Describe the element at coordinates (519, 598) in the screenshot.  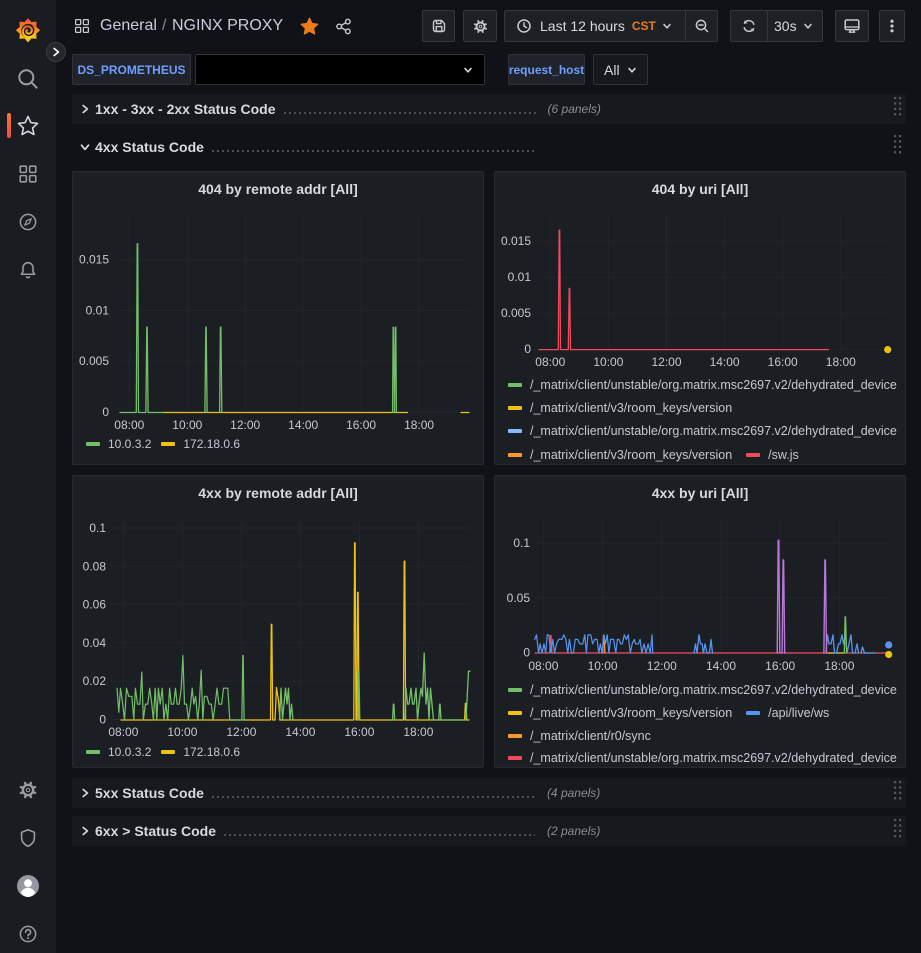
I see `svg-text: 0.05` at that location.